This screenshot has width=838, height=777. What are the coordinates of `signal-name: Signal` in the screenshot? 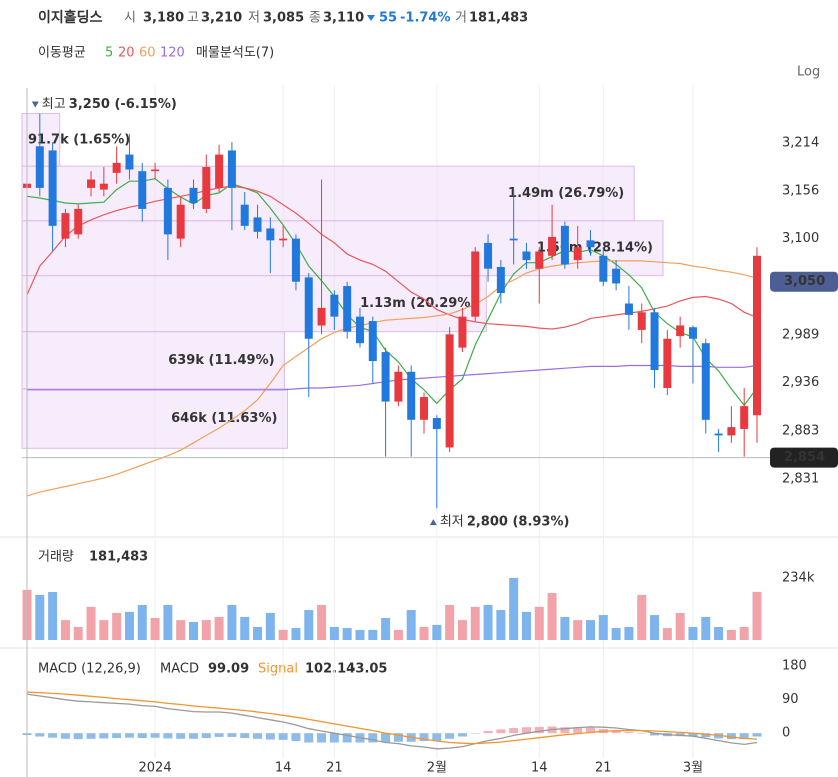 It's located at (278, 669).